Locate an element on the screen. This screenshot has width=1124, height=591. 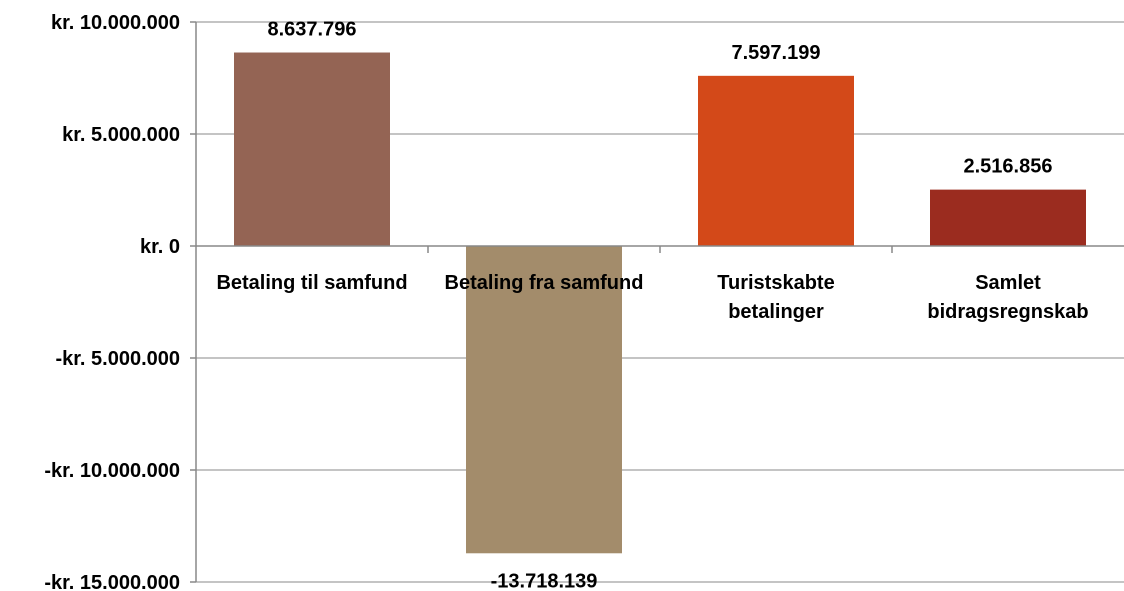
data-label: 8.637.796 is located at coordinates (312, 30).